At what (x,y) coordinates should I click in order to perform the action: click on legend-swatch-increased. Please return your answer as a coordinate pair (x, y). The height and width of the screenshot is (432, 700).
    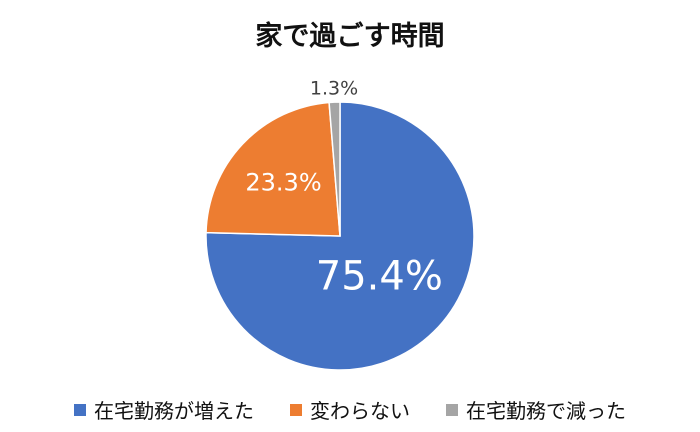
    Looking at the image, I should click on (80, 409).